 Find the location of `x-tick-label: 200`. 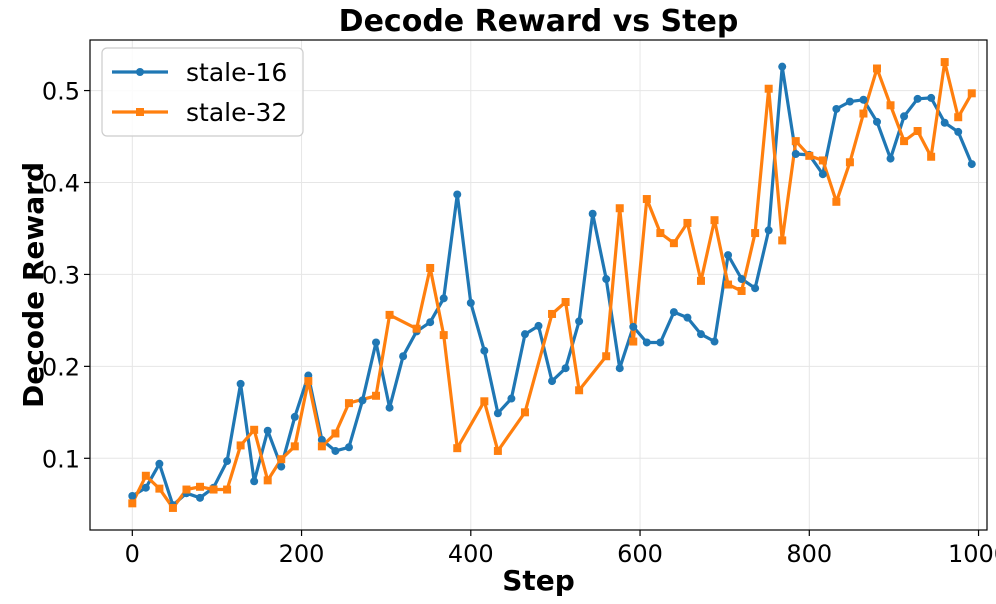

x-tick-label: 200 is located at coordinates (302, 554).